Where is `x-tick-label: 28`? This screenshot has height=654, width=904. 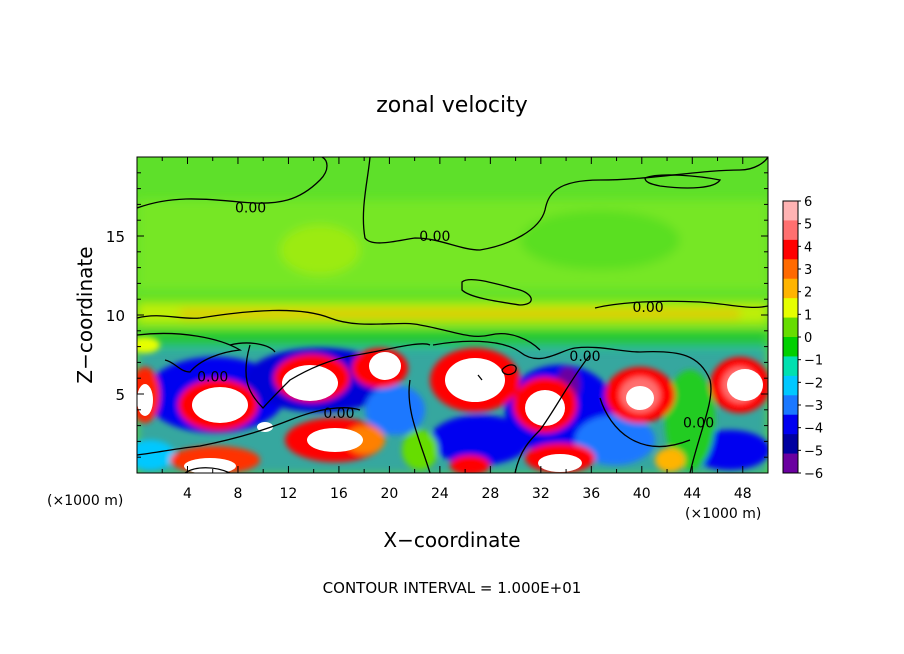 x-tick-label: 28 is located at coordinates (490, 494).